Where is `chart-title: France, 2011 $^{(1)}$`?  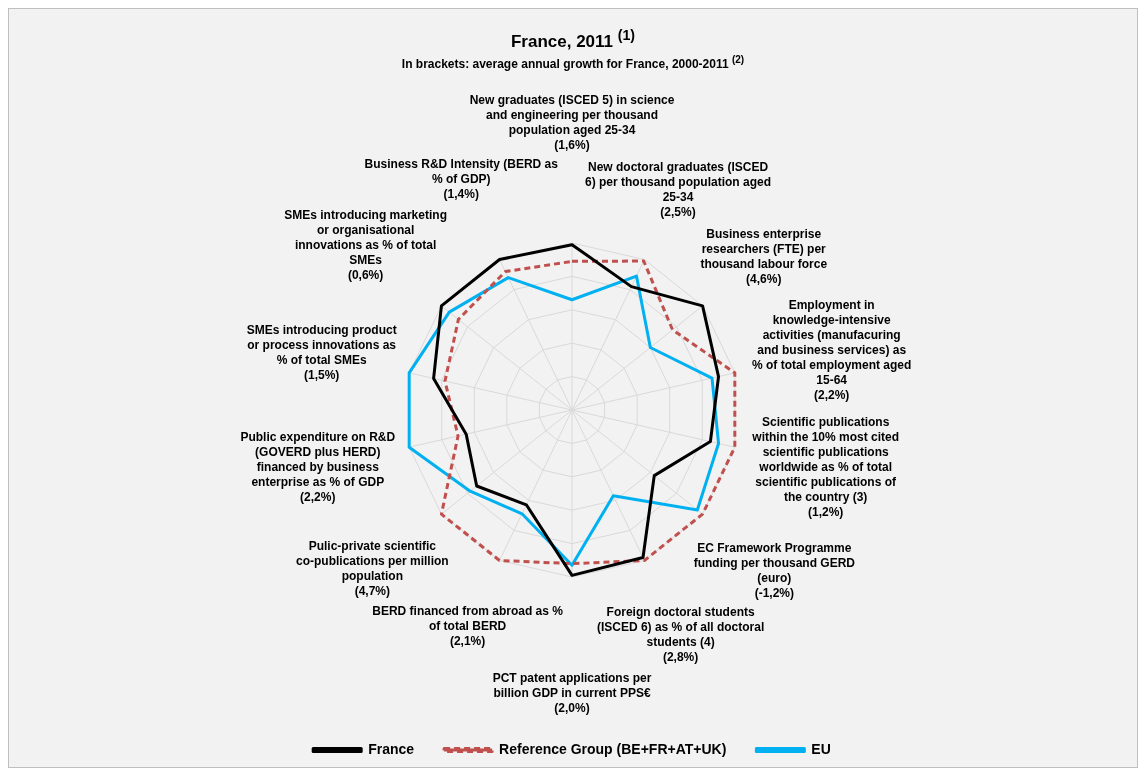
chart-title: France, 2011 $^{(1)}$ is located at coordinates (573, 39).